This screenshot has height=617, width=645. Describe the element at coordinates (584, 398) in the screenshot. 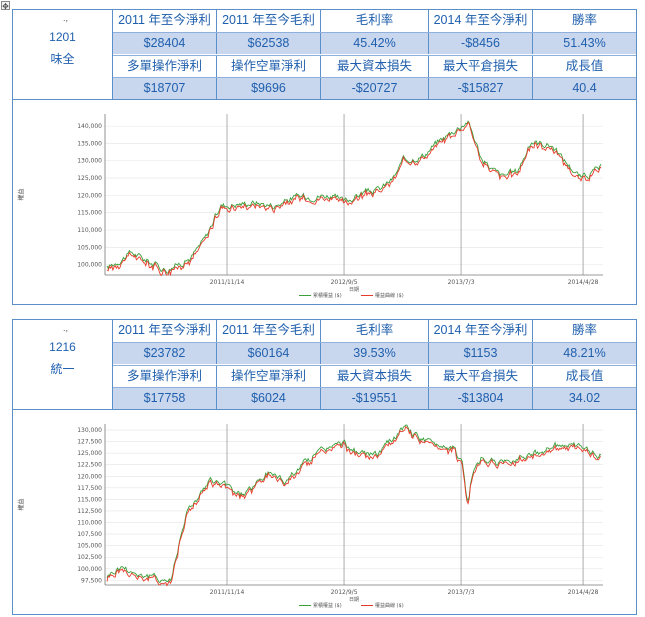

I see `value-cell: 34.02` at that location.